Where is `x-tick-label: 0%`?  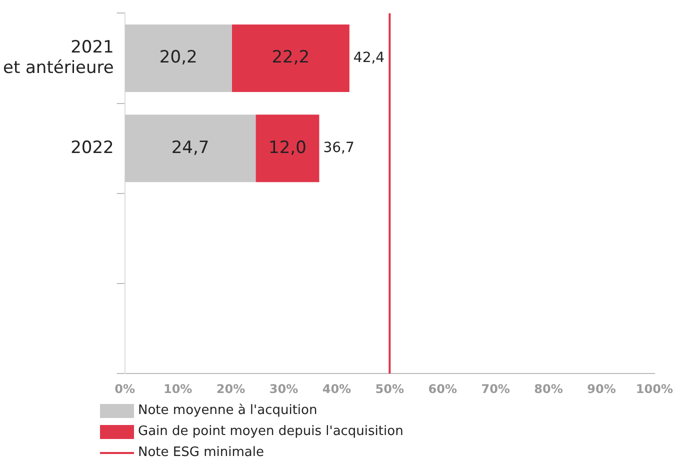
x-tick-label: 0% is located at coordinates (125, 389).